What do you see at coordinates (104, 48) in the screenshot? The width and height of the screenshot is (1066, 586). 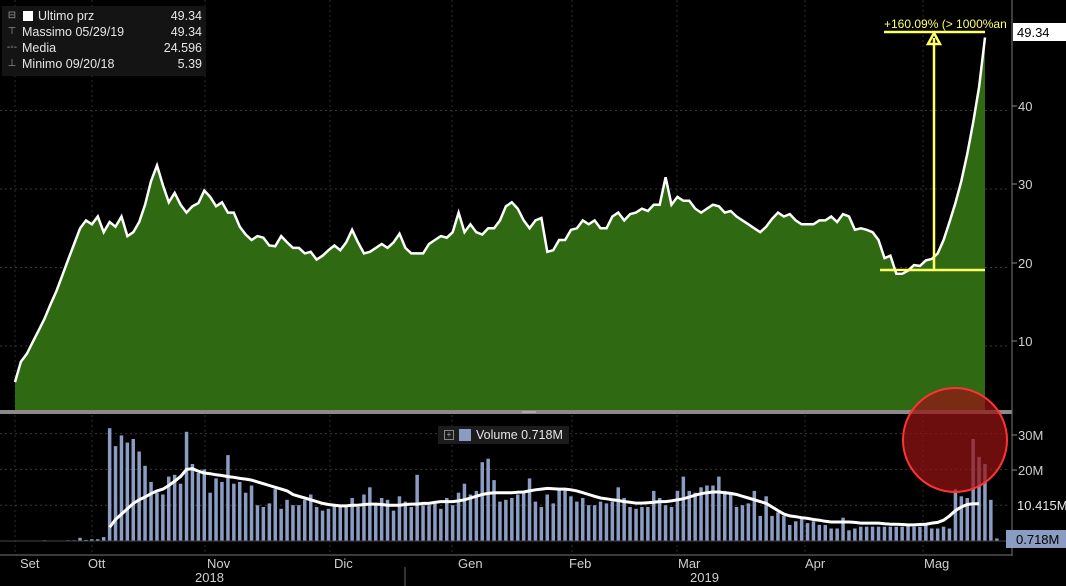 I see `legend-row-avg: -◦- Media 24.596` at bounding box center [104, 48].